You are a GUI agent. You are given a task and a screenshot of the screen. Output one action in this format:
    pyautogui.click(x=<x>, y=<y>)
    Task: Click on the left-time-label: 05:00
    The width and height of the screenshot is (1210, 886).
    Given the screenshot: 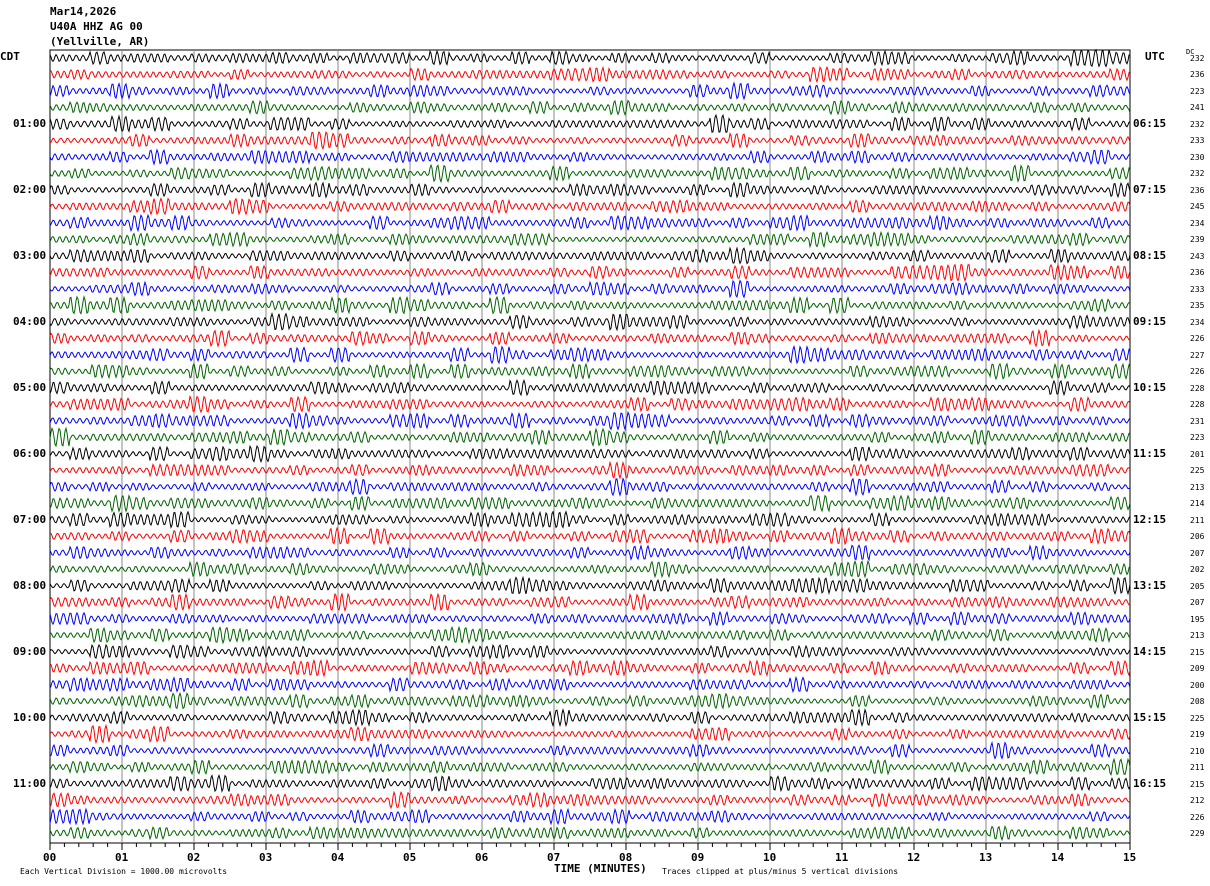 What is the action you would take?
    pyautogui.click(x=30, y=387)
    